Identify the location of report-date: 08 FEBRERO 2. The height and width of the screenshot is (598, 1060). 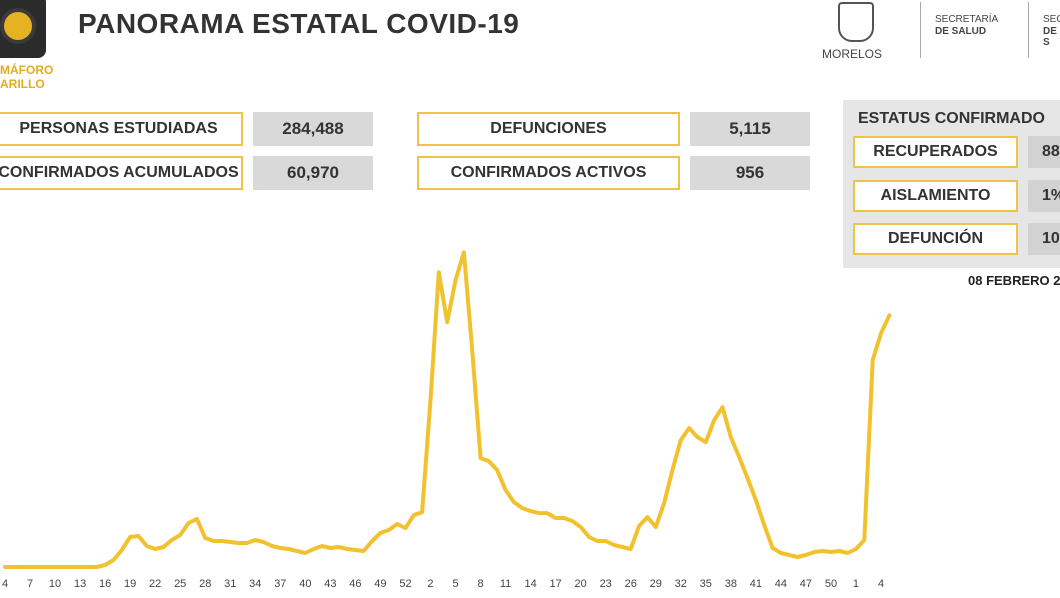
(1014, 280).